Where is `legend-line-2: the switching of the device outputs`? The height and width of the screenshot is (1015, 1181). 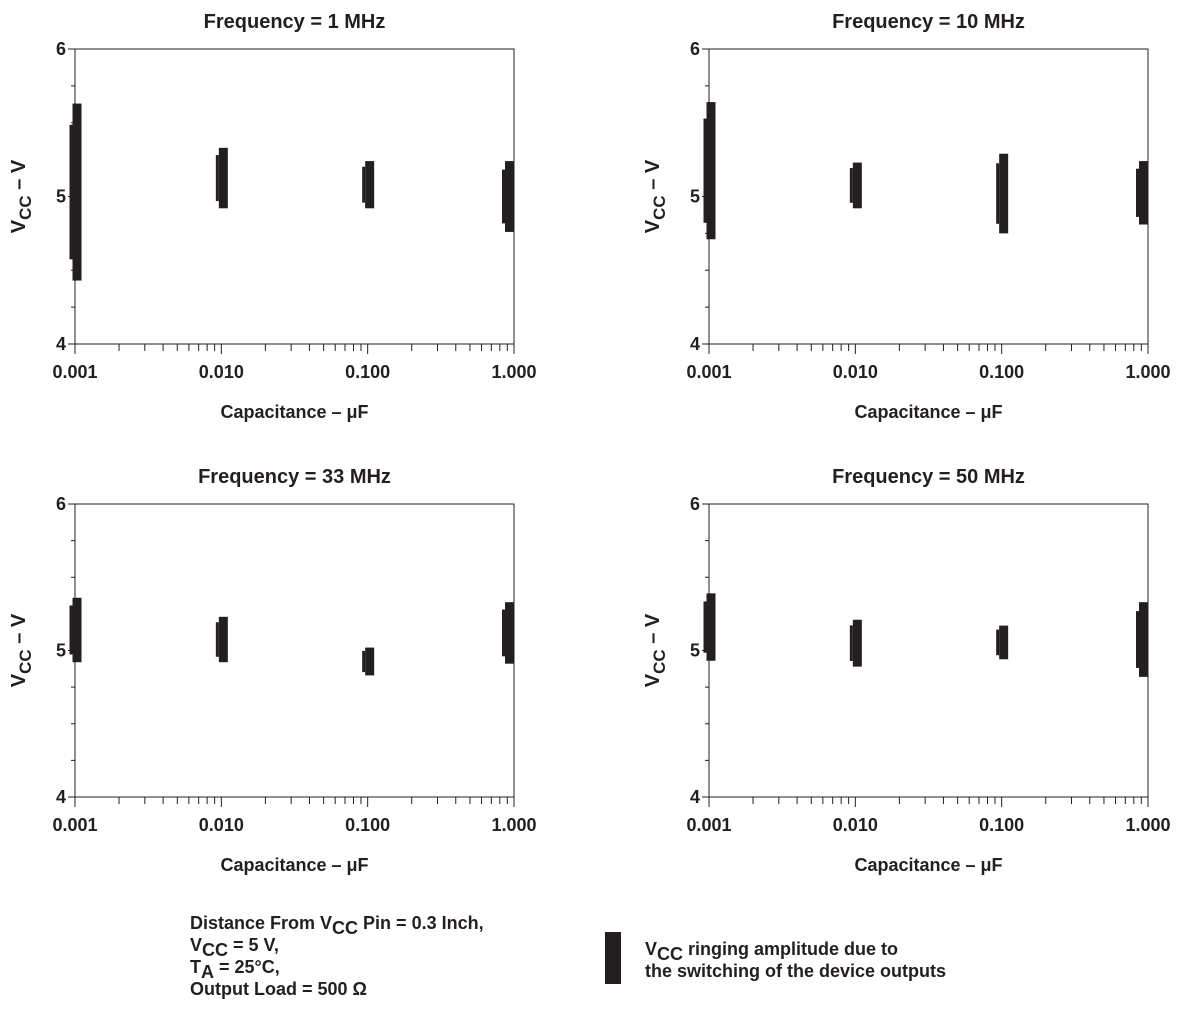
legend-line-2: the switching of the device outputs is located at coordinates (796, 971).